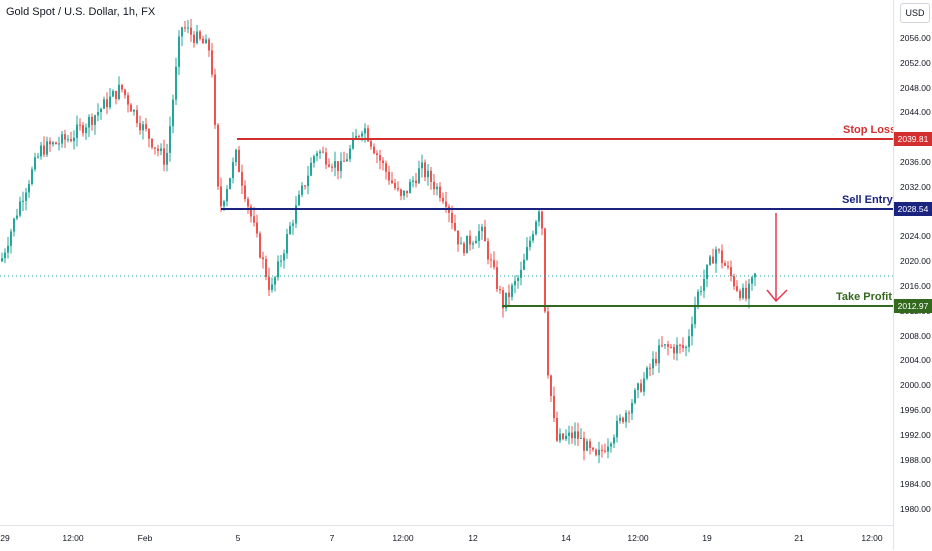 This screenshot has width=932, height=551. I want to click on currency-button: USD, so click(915, 13).